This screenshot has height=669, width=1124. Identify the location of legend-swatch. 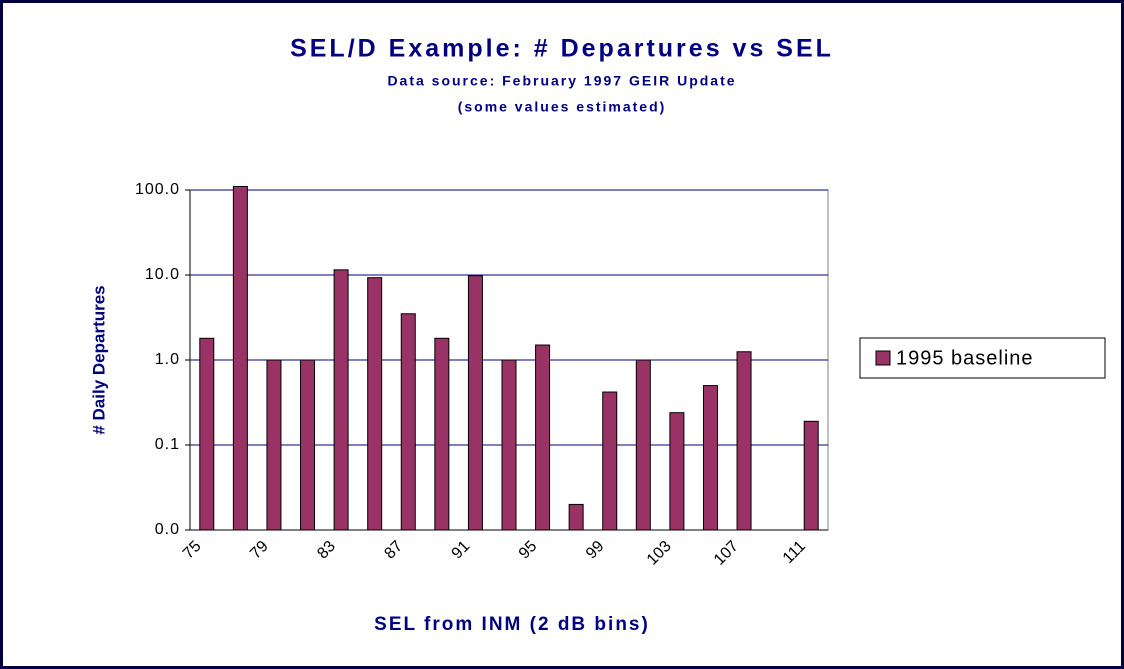
(883, 358).